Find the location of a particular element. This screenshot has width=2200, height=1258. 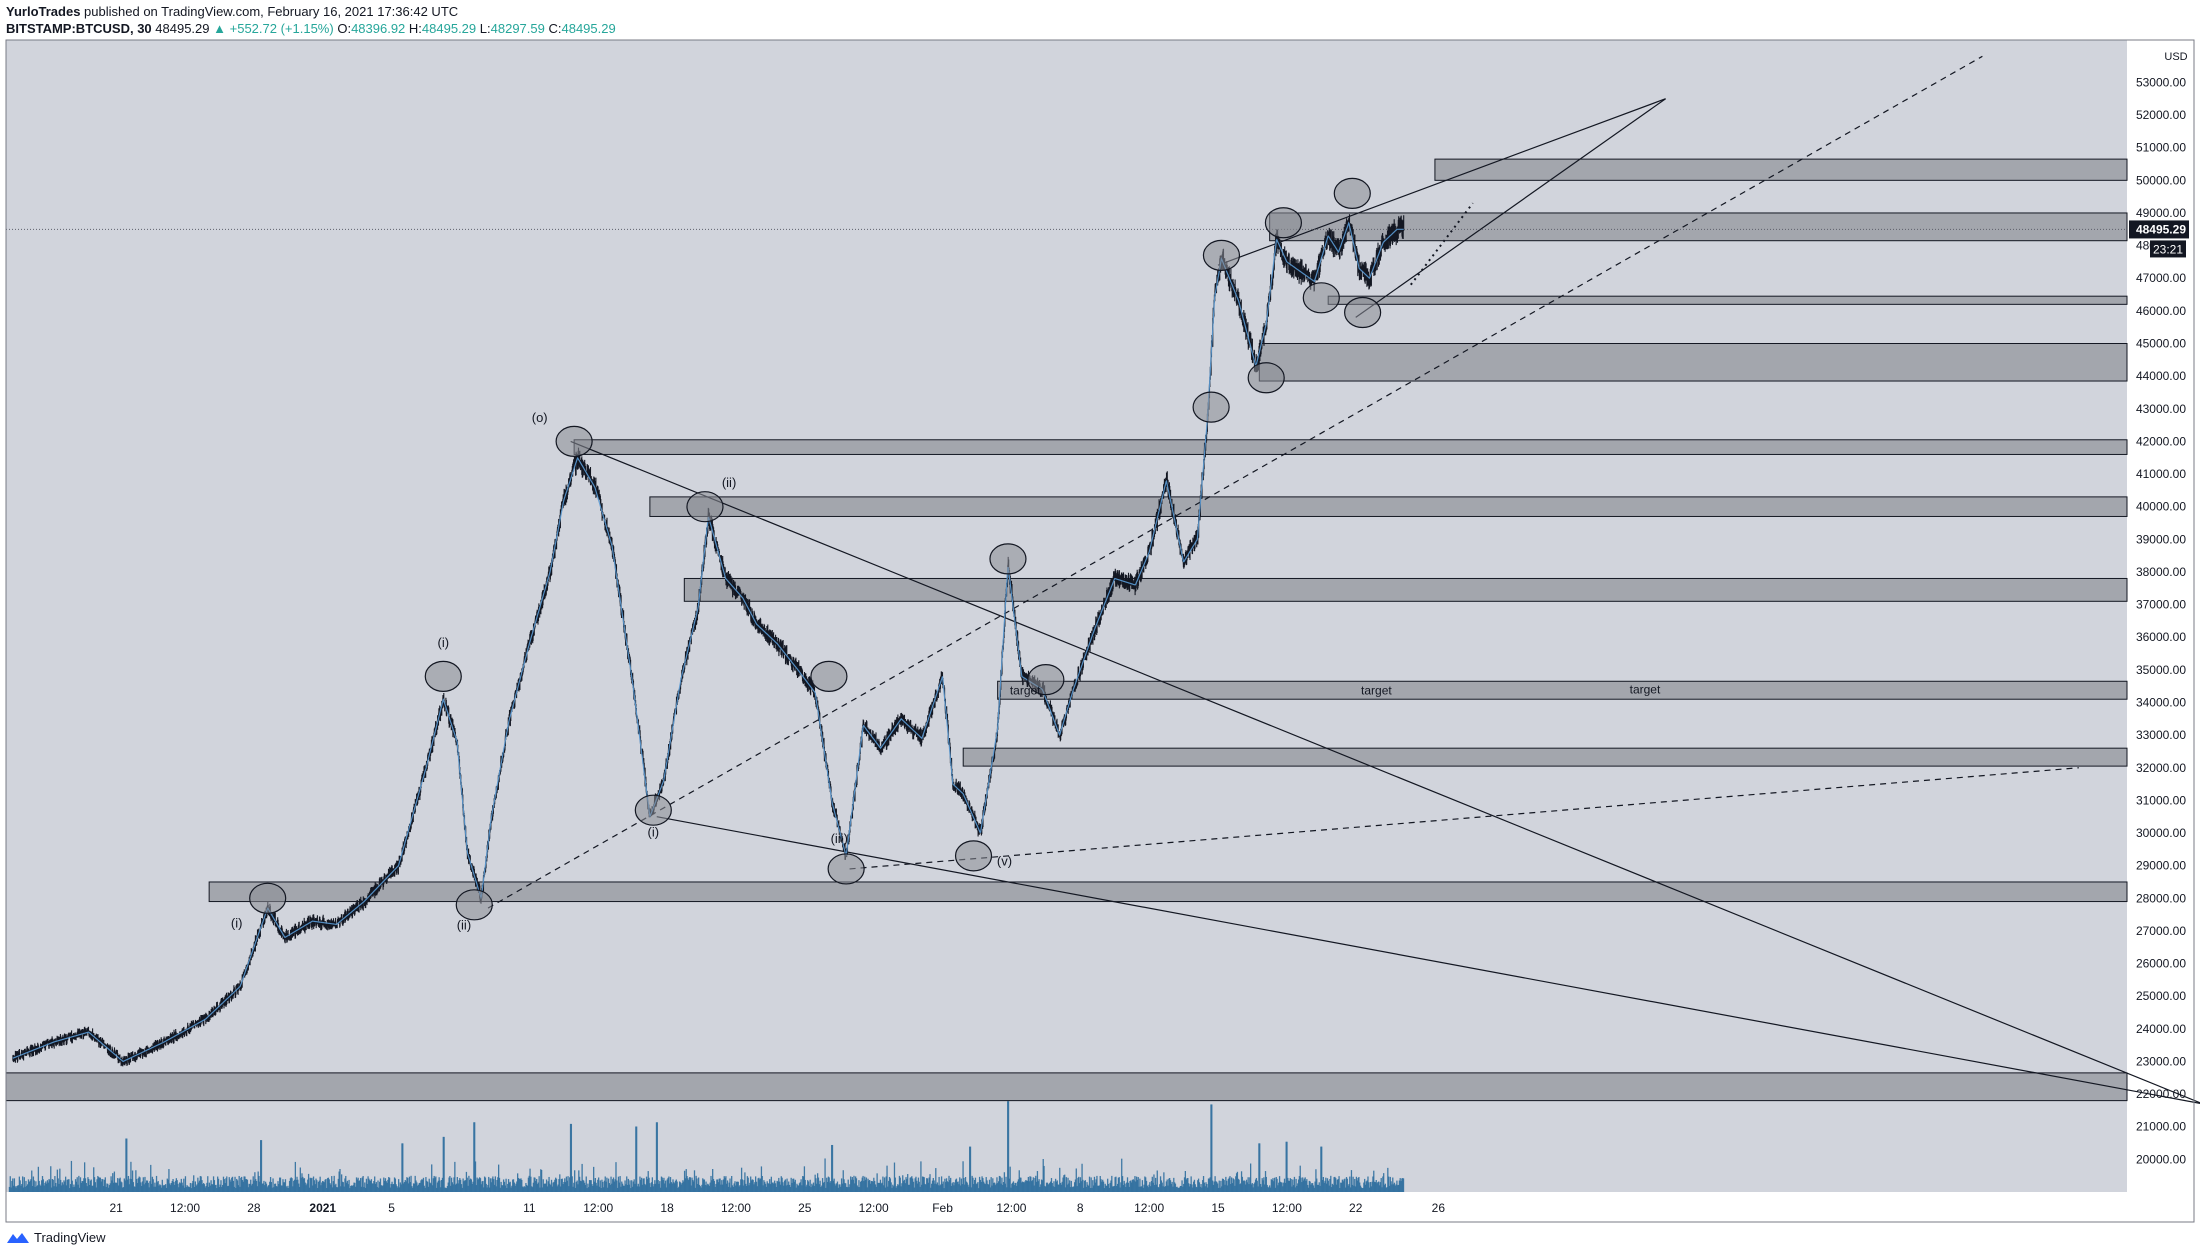

time-tick-label: 28 is located at coordinates (254, 1208).